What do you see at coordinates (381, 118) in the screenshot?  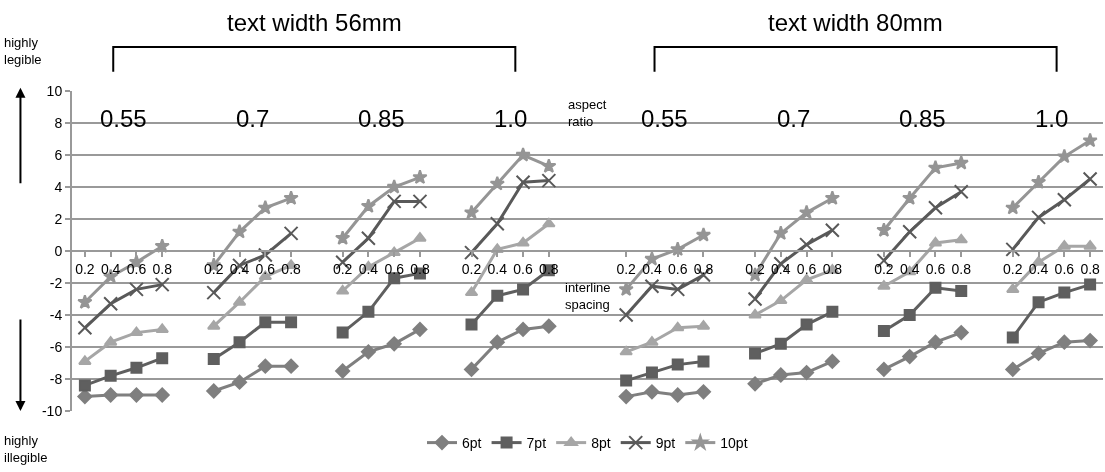 I see `annotation: 0.85` at bounding box center [381, 118].